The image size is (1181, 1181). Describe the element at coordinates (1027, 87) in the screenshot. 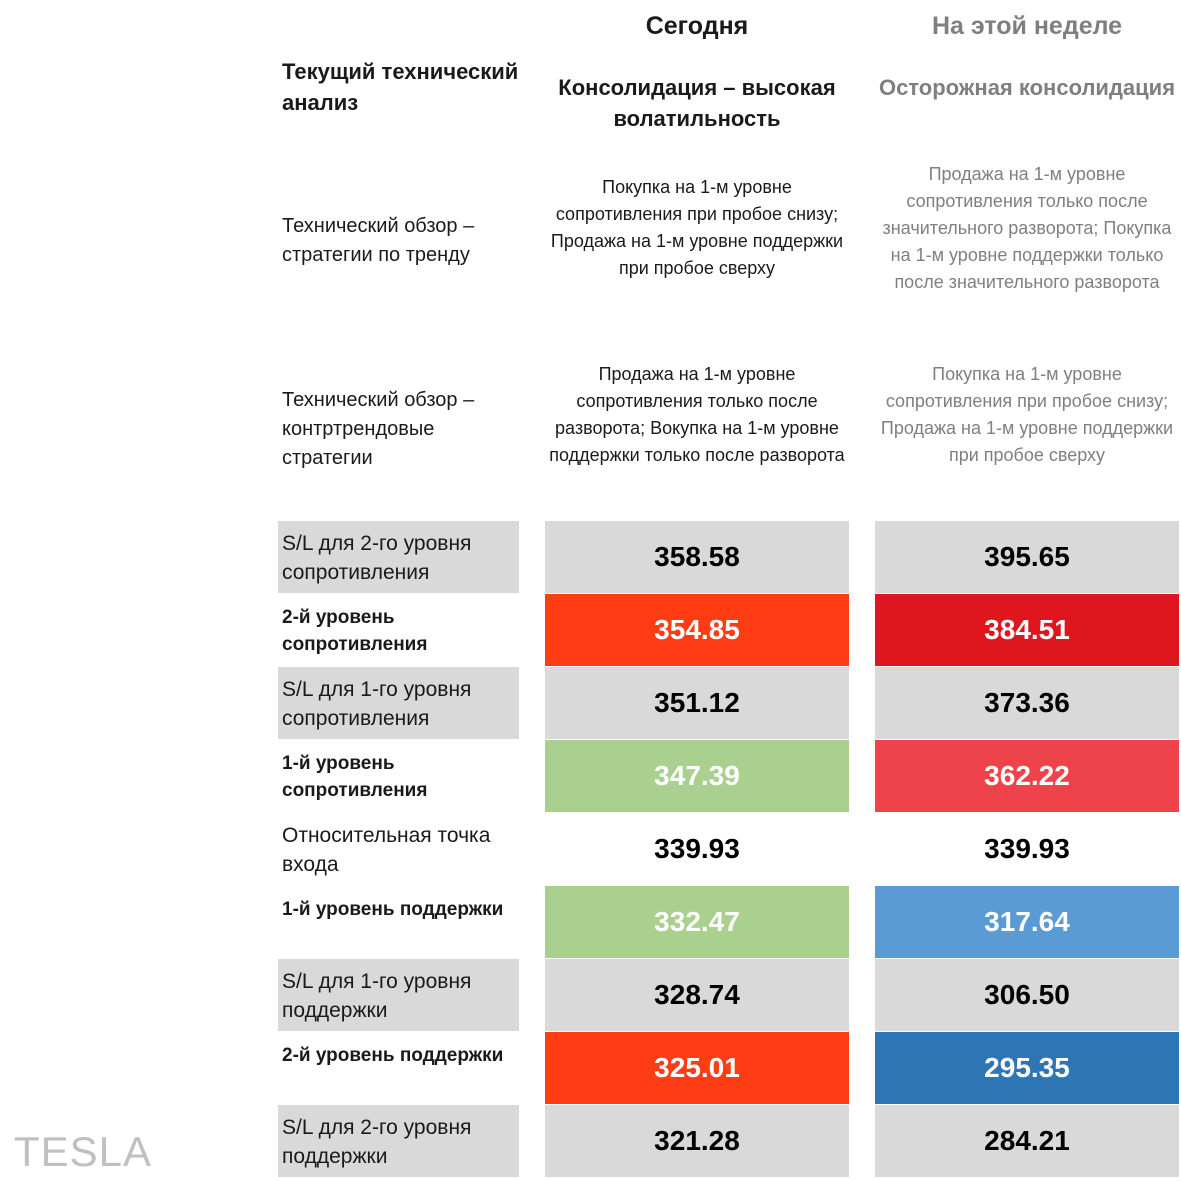

I see `mode-week: Осторожная консолидация` at that location.